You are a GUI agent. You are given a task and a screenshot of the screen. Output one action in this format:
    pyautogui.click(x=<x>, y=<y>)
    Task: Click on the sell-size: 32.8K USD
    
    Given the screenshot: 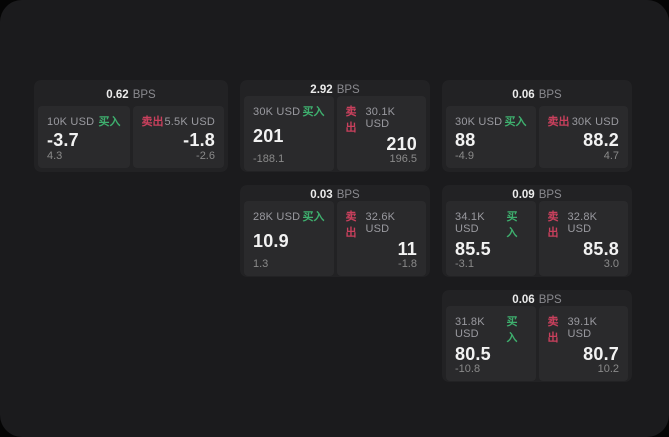 What is the action you would take?
    pyautogui.click(x=582, y=223)
    